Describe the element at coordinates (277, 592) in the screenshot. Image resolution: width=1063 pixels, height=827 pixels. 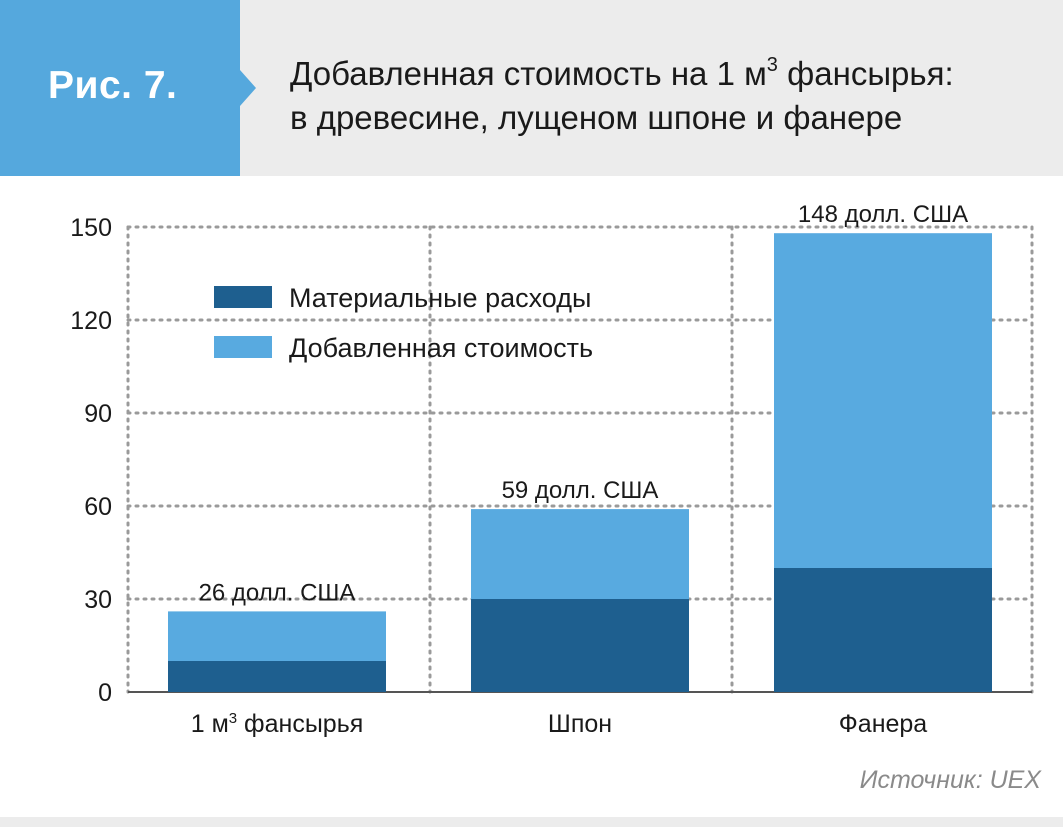
I see `total-label-0: 26 долл. США` at that location.